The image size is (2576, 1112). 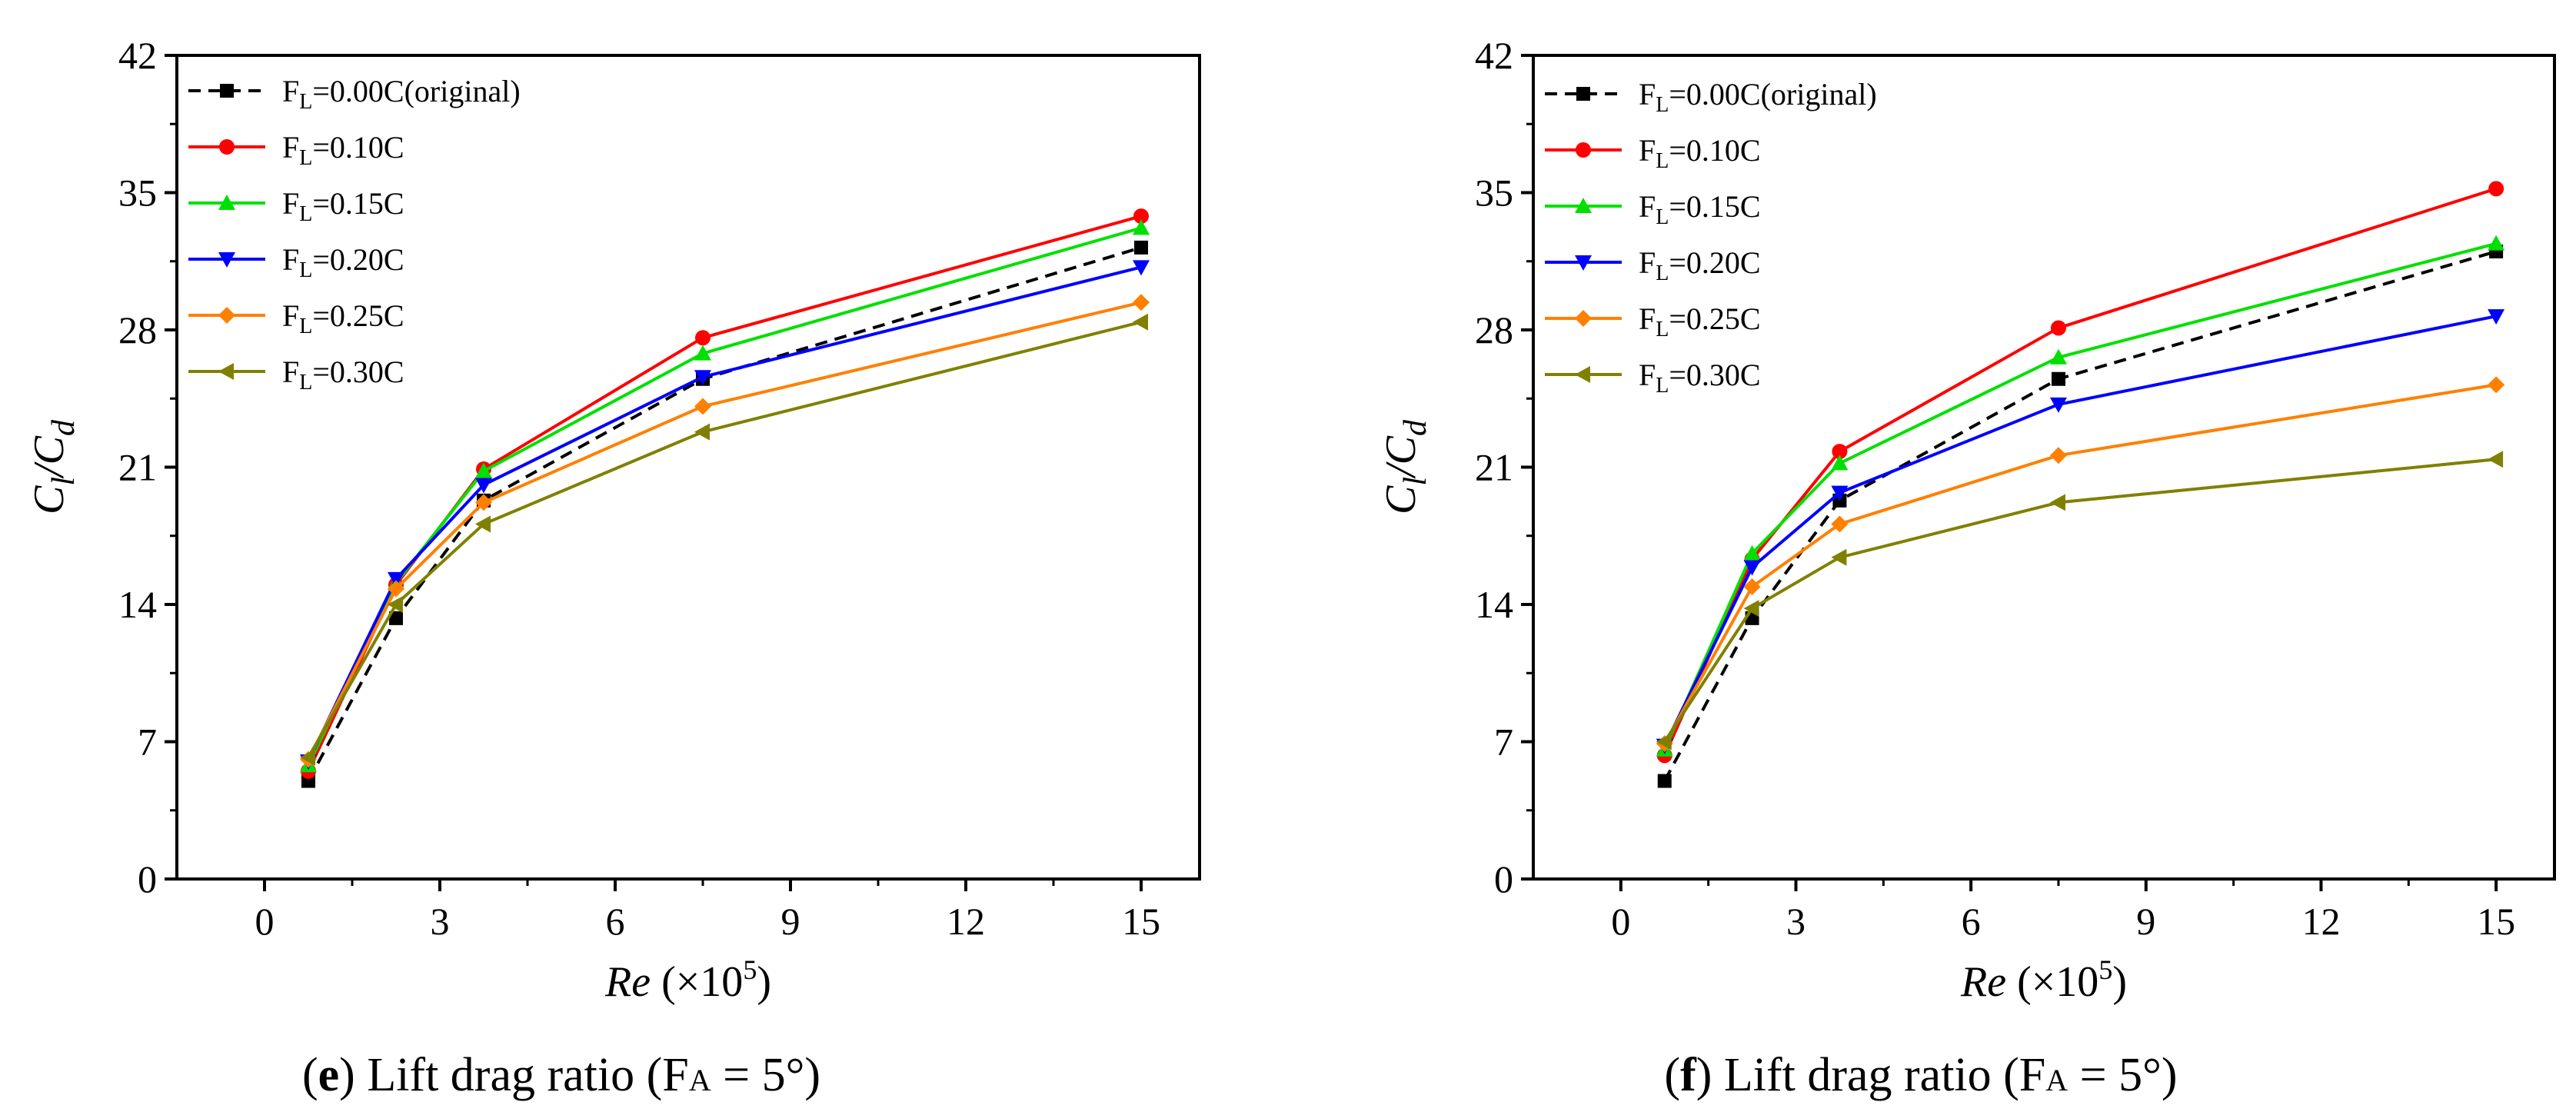 What do you see at coordinates (2146, 921) in the screenshot?
I see `x-tick-label: 9` at bounding box center [2146, 921].